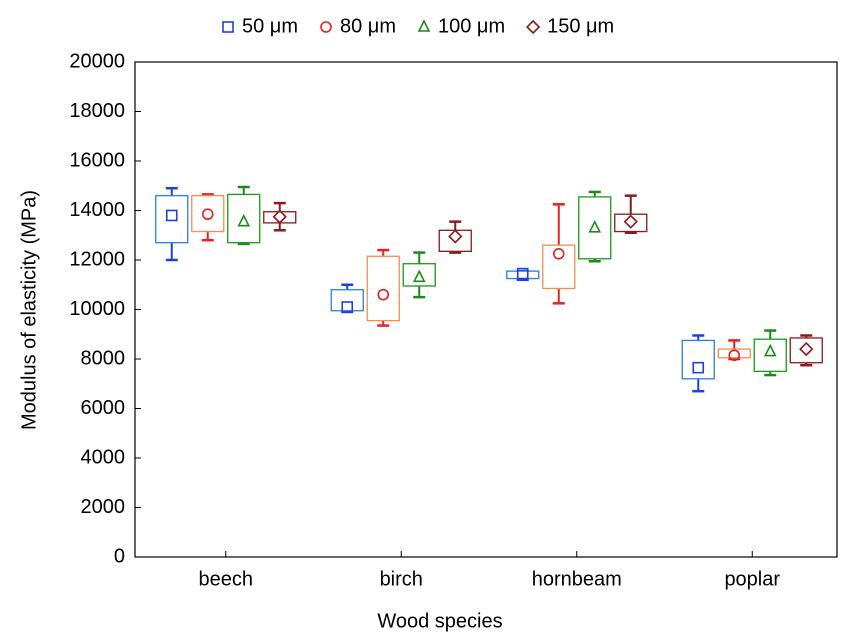 The width and height of the screenshot is (841, 637). Describe the element at coordinates (368, 26) in the screenshot. I see `legend-label: 80 μm` at that location.